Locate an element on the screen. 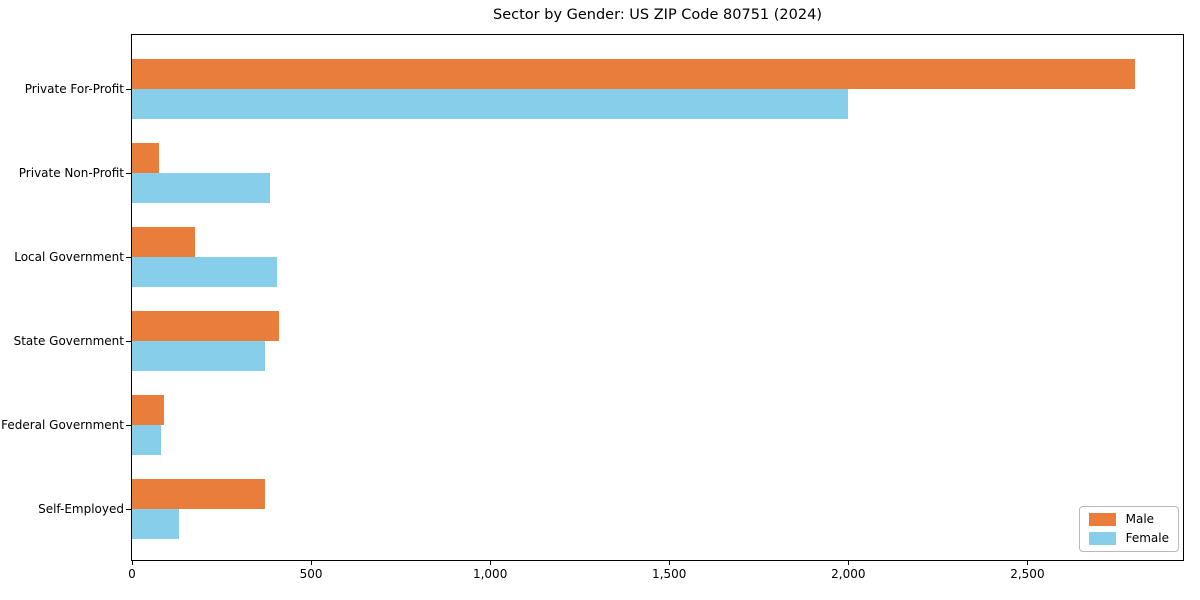 The height and width of the screenshot is (600, 1200). y-tick-label-private-for-profit: Private For-Profit is located at coordinates (74, 89).